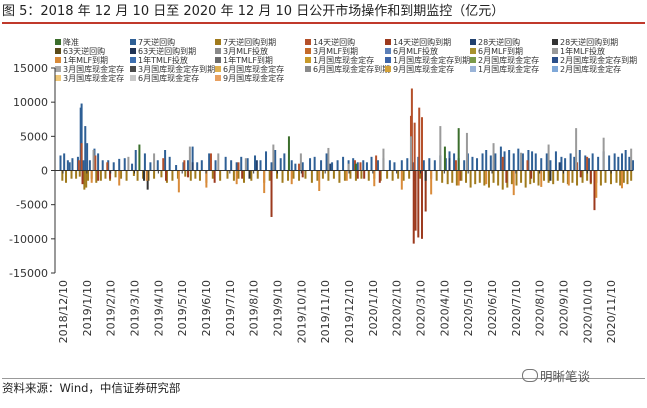 The height and width of the screenshot is (408, 647). Describe the element at coordinates (587, 311) in the screenshot. I see `x-tick-label: 2020/10/10` at that location.